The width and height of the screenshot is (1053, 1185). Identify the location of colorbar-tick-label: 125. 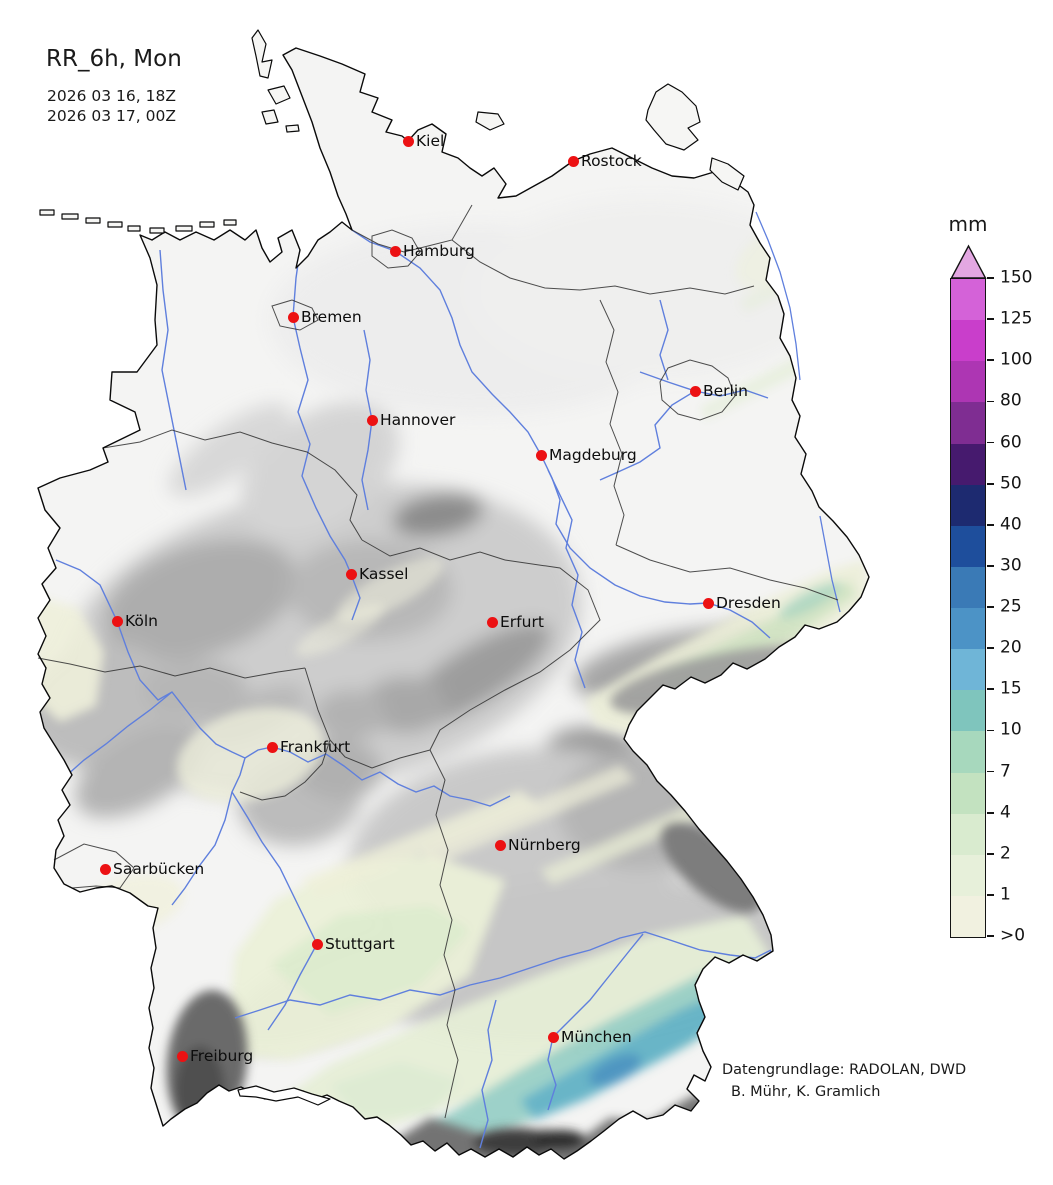
(1016, 318).